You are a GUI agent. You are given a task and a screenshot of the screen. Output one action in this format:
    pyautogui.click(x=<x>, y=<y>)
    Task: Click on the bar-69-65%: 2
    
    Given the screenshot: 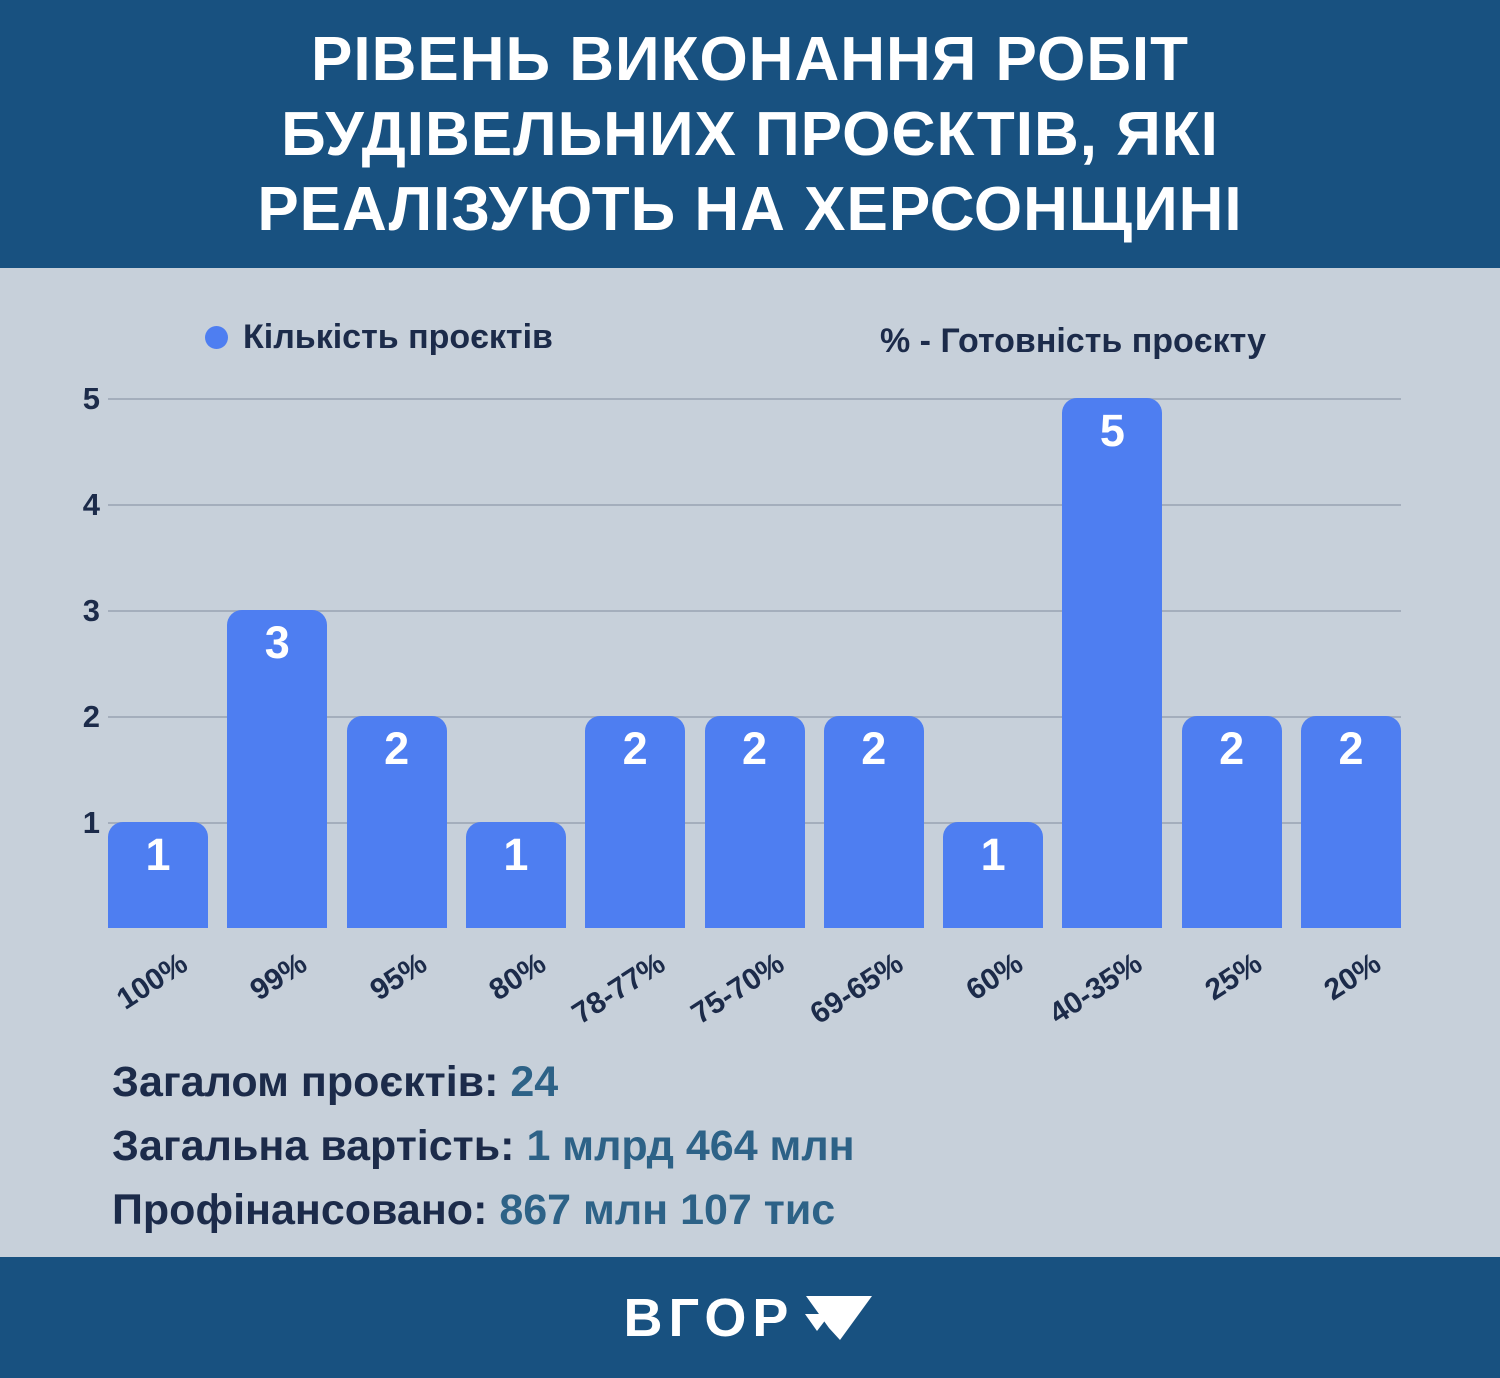 What is the action you would take?
    pyautogui.click(x=873, y=822)
    